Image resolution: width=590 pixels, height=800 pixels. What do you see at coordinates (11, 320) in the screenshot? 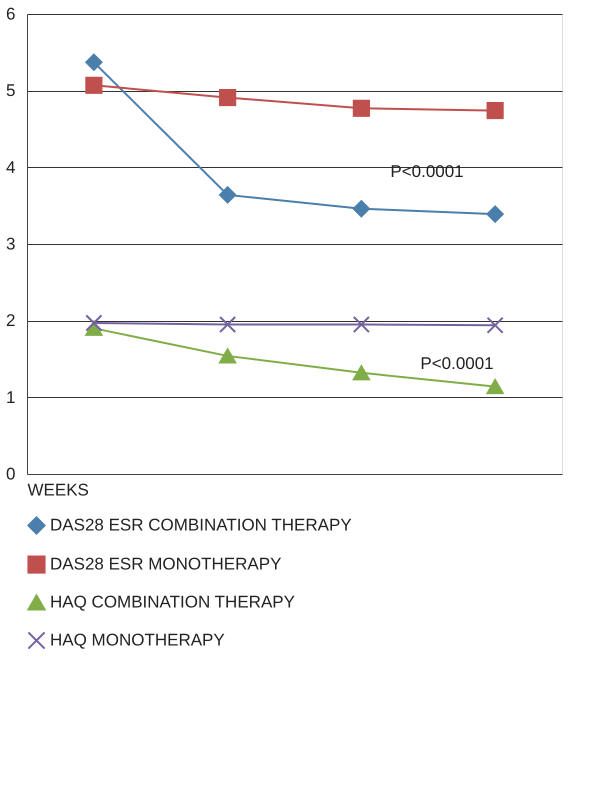
I see `y-tick-label: 2` at bounding box center [11, 320].